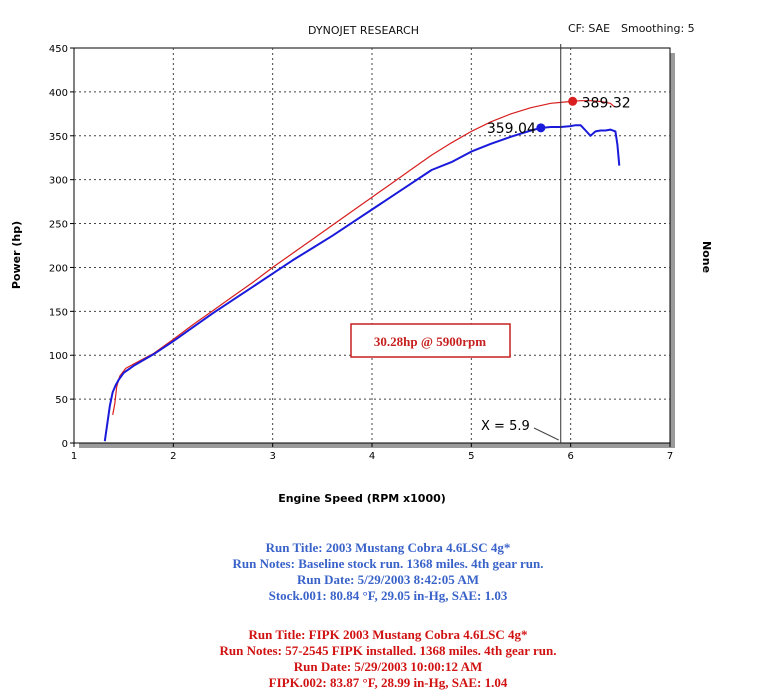 Image resolution: width=776 pixels, height=700 pixels. Describe the element at coordinates (58, 137) in the screenshot. I see `y-tick-label: 350` at that location.